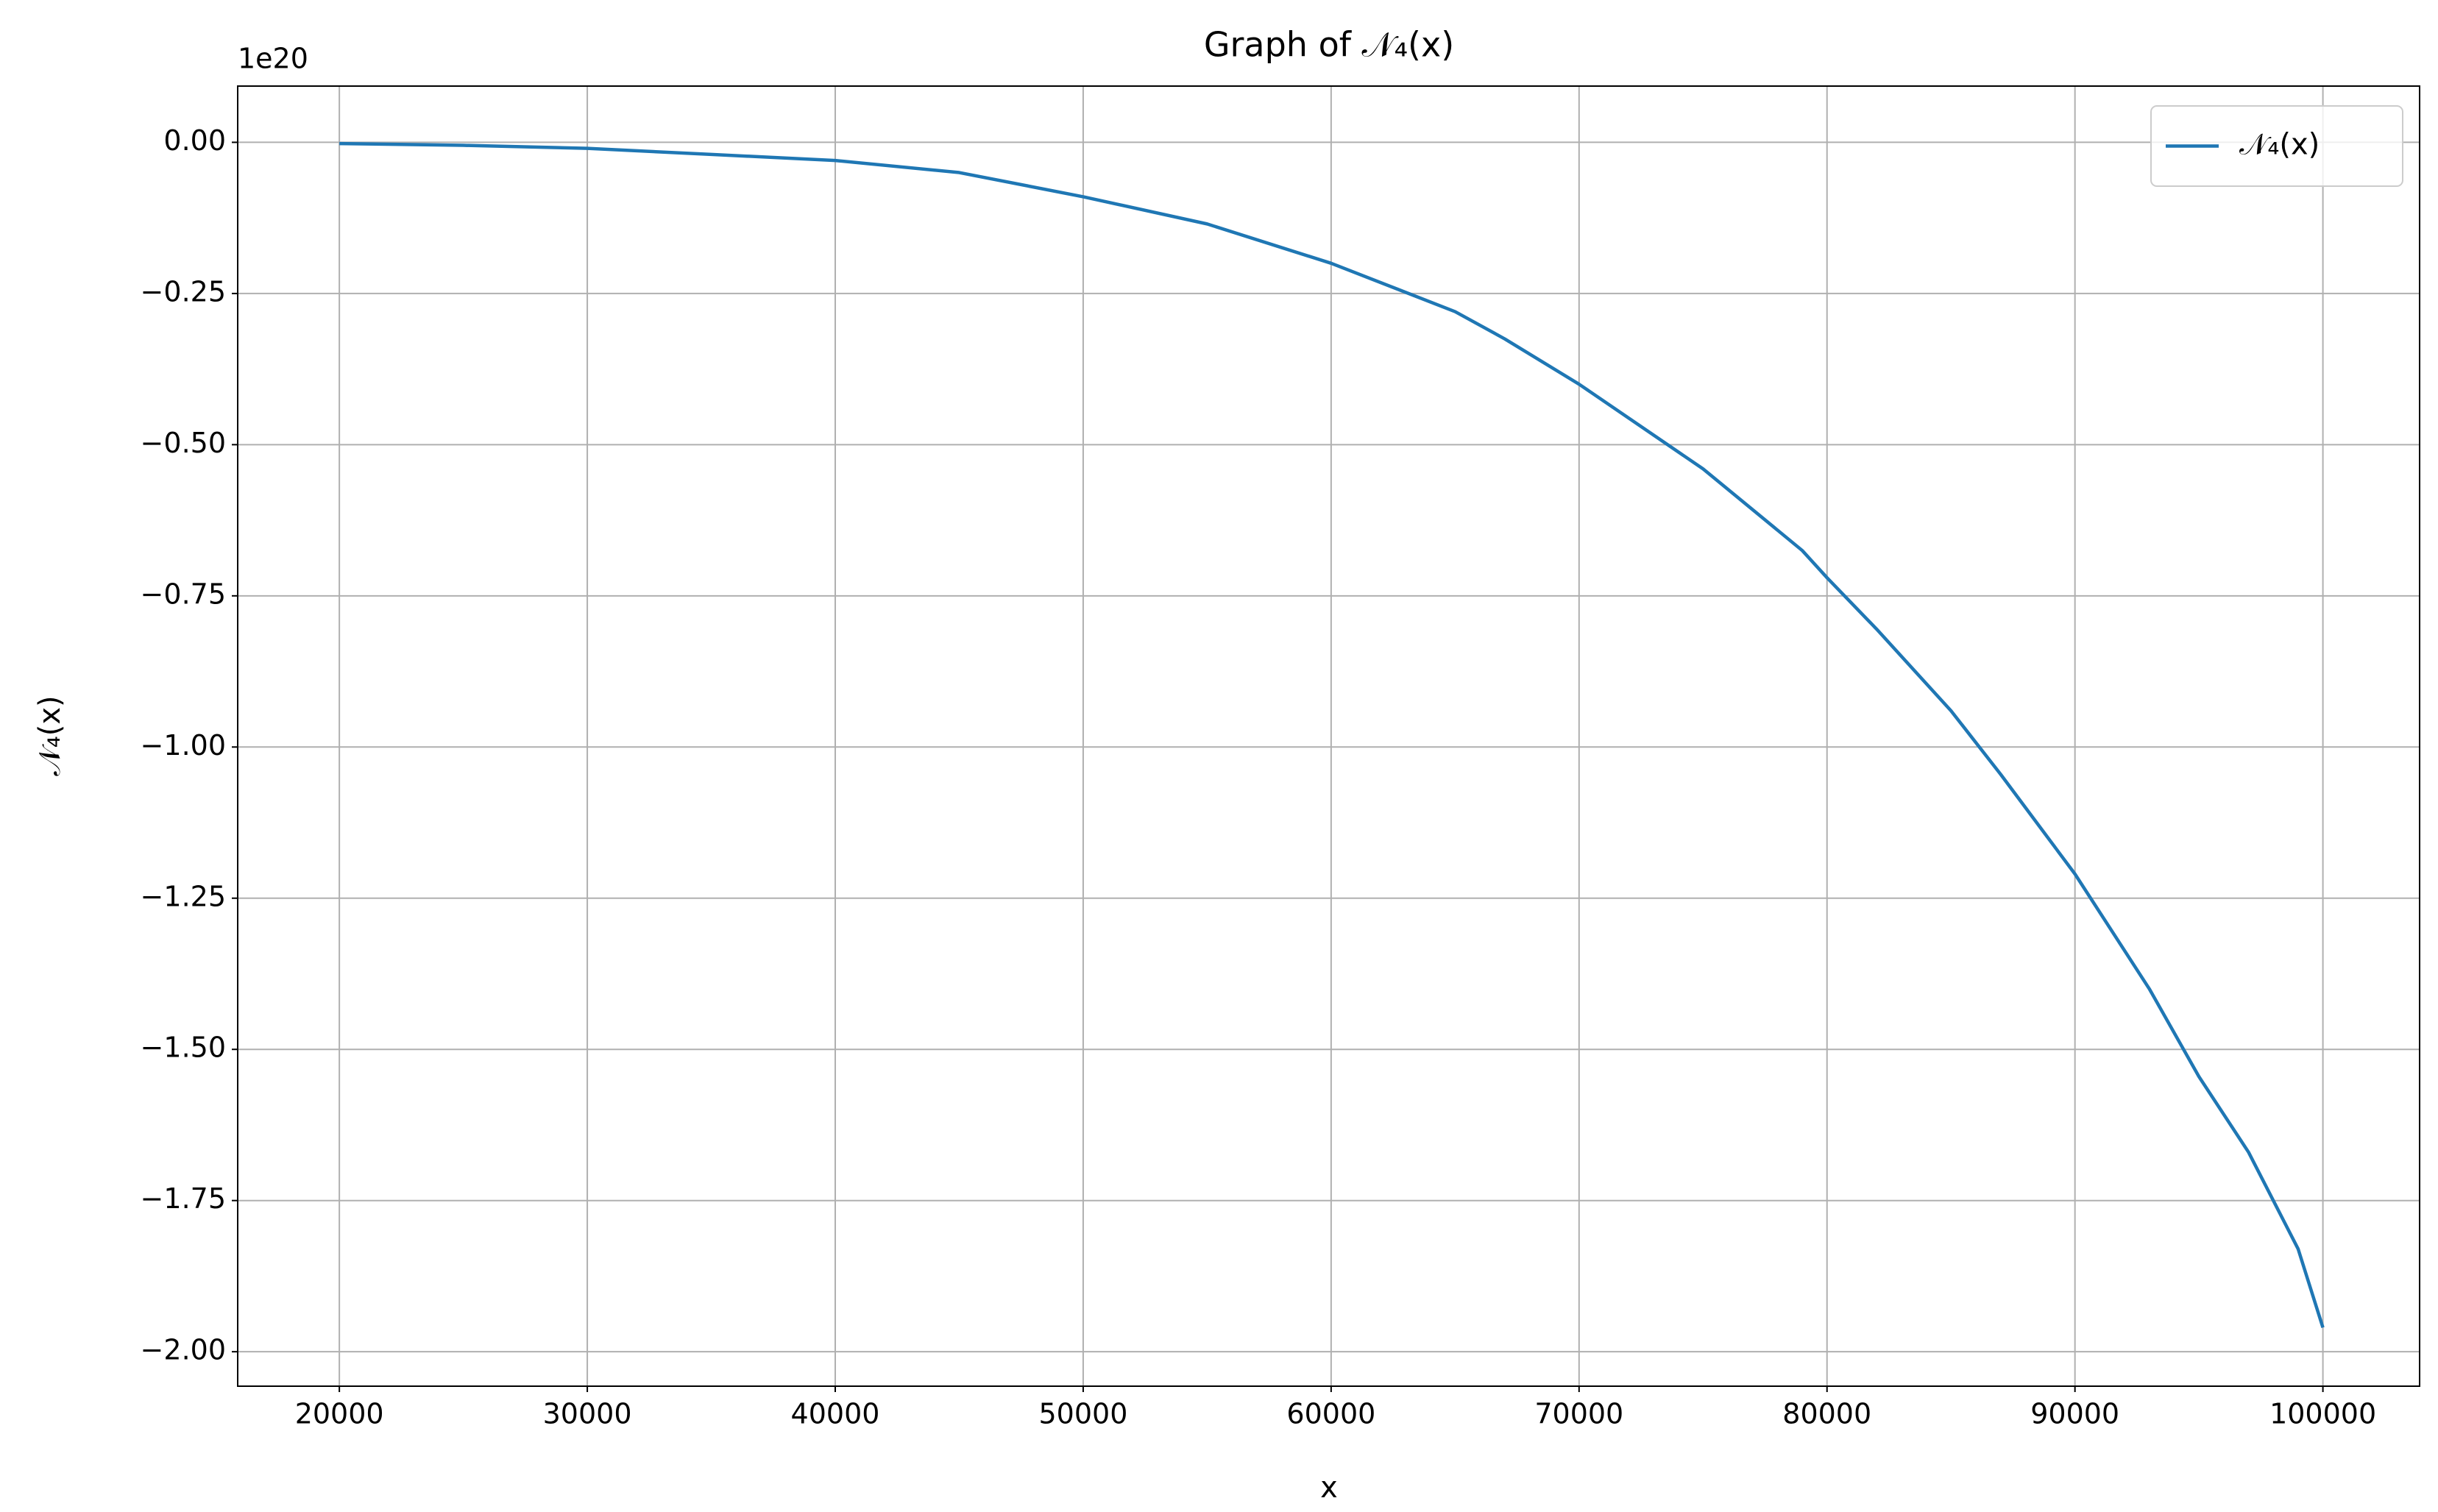 Image resolution: width=2438 pixels, height=1512 pixels. What do you see at coordinates (2279, 145) in the screenshot?
I see `legend-label: 𝒩₄(x)` at bounding box center [2279, 145].